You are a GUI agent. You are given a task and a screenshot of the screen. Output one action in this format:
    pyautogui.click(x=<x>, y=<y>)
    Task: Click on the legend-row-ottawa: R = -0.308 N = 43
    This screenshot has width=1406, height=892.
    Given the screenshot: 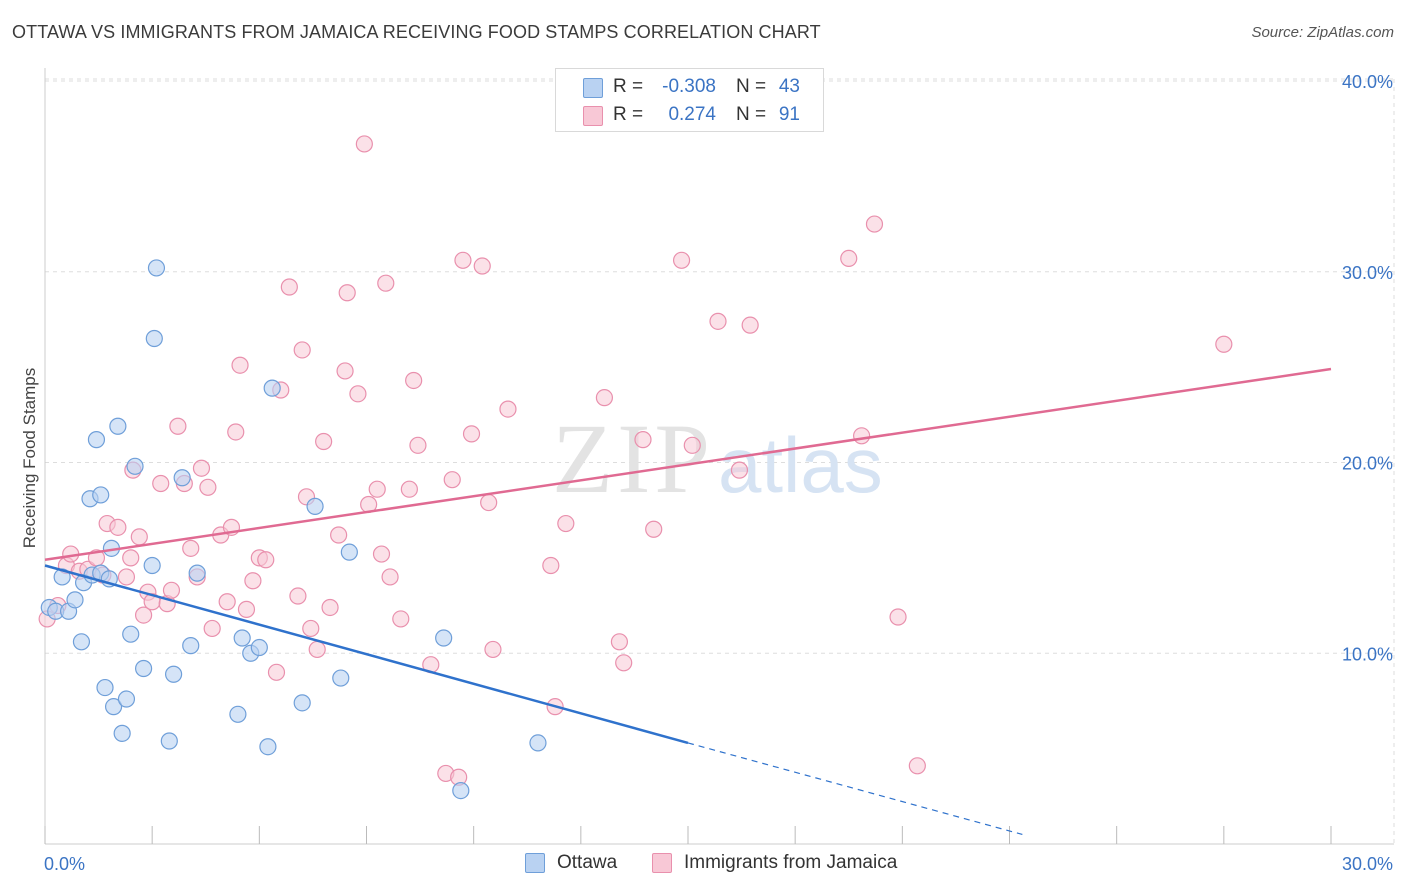 What is the action you would take?
    pyautogui.click(x=689, y=87)
    